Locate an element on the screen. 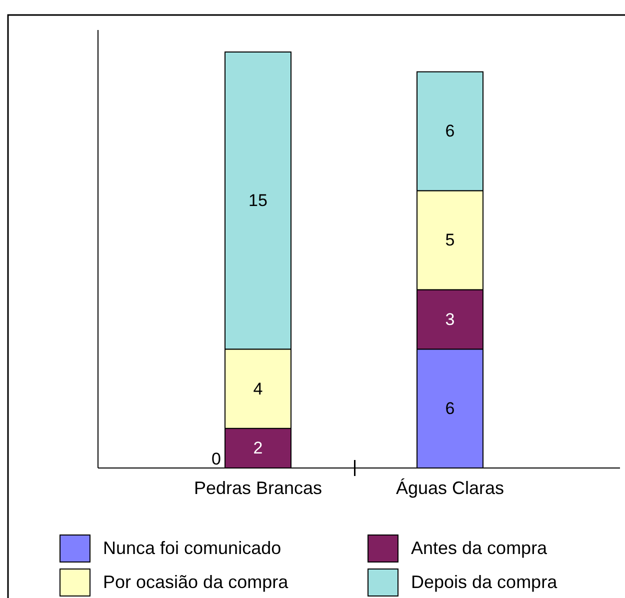  annotation: 0 is located at coordinates (216, 459).